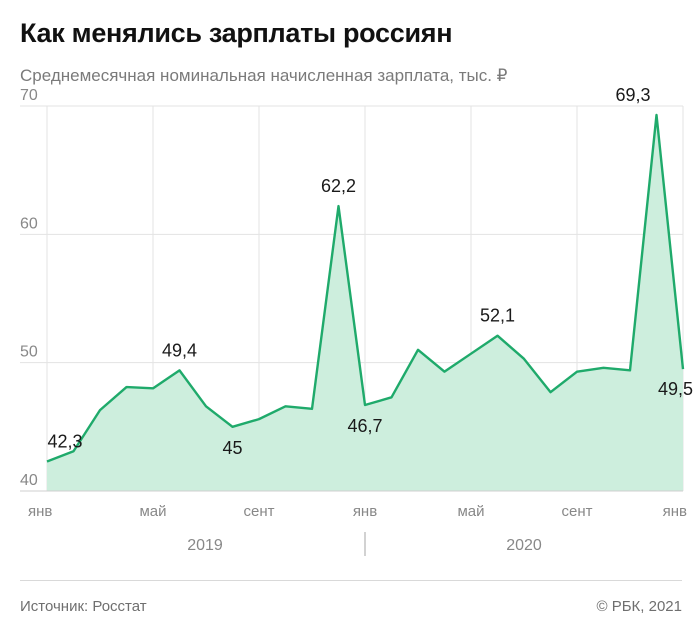 The image size is (700, 636). What do you see at coordinates (29, 95) in the screenshot?
I see `y-tick-label: 70` at bounding box center [29, 95].